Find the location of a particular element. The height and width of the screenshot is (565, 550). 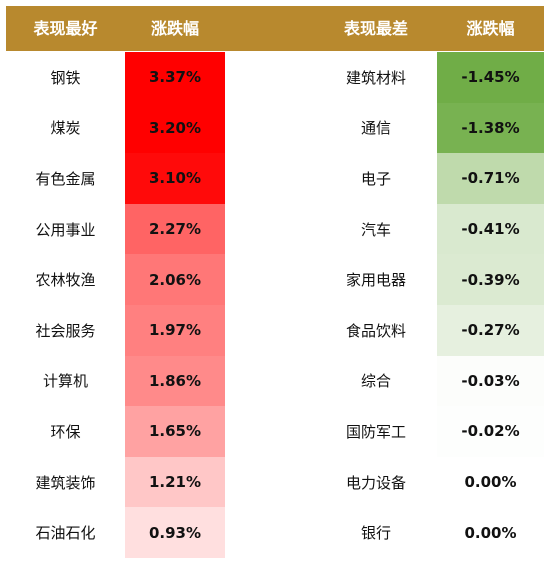

table-header: 表现最好 涨跌幅 表现最差 涨跌幅 is located at coordinates (275, 28).